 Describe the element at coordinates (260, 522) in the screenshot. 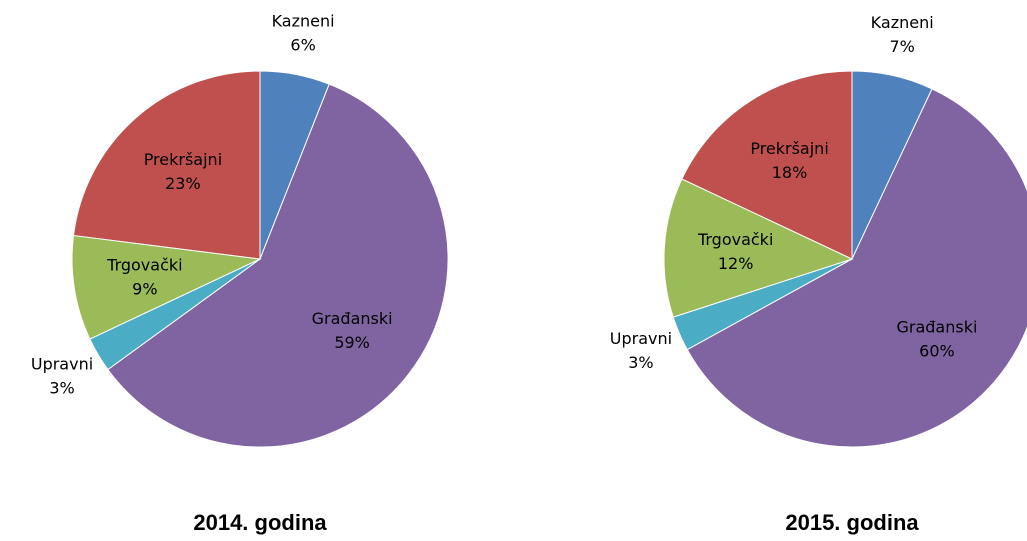

I see `chart-title: 2014. godina` at that location.